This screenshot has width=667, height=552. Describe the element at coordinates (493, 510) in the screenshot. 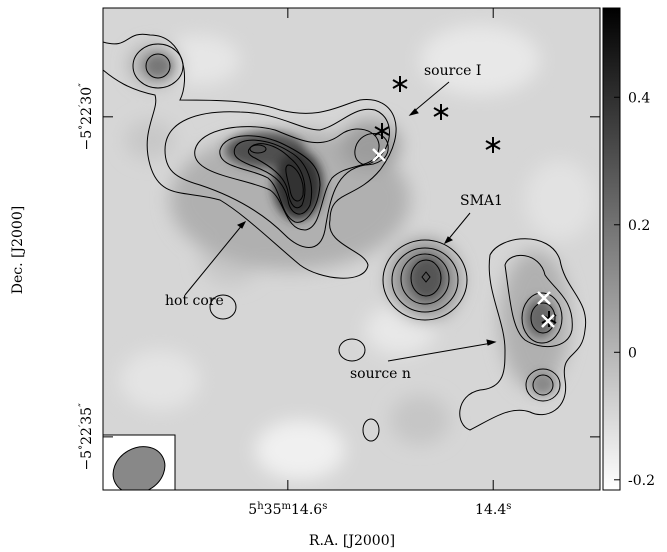

I see `x-tick-label: 14.4s` at that location.